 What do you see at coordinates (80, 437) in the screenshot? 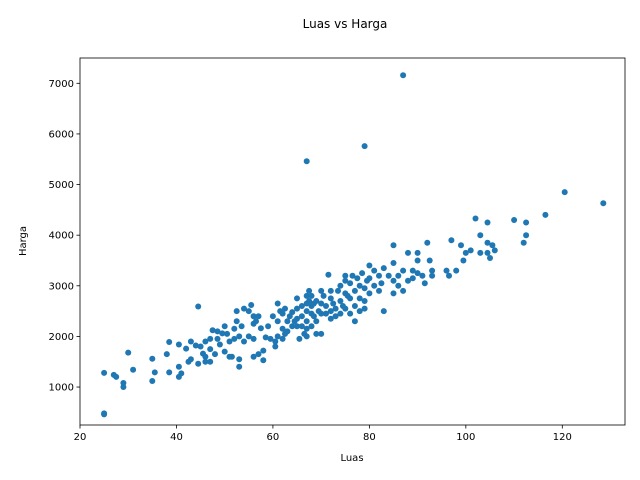
I see `x-tick-label: 20` at bounding box center [80, 437].